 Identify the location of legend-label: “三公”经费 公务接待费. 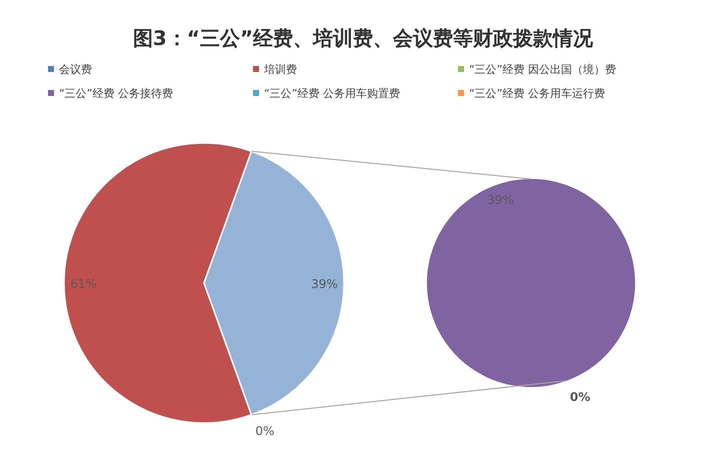
(116, 93).